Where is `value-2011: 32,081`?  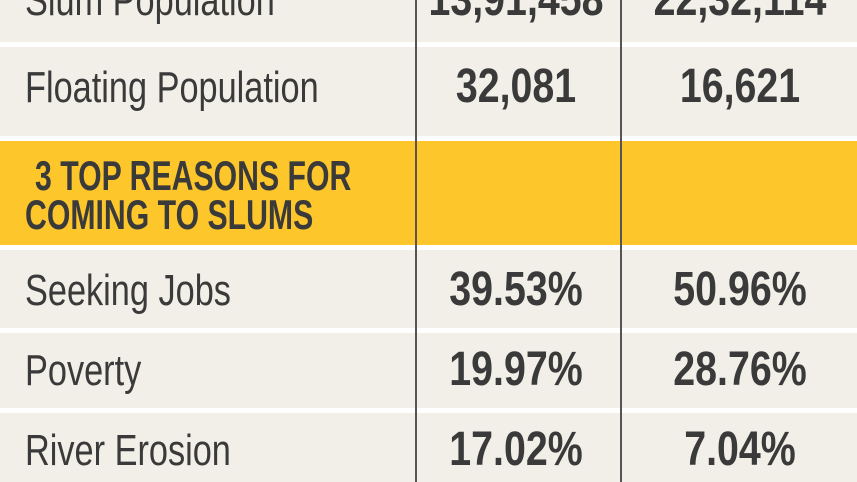
value-2011: 32,081 is located at coordinates (516, 86).